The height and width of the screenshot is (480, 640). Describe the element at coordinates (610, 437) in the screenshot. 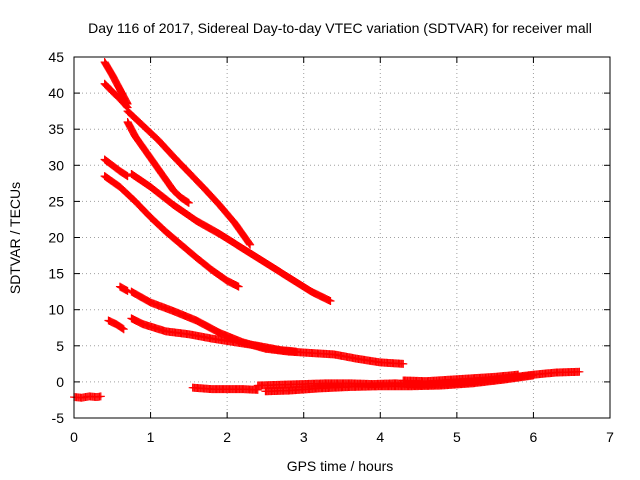

I see `x-tick-label: 7` at that location.